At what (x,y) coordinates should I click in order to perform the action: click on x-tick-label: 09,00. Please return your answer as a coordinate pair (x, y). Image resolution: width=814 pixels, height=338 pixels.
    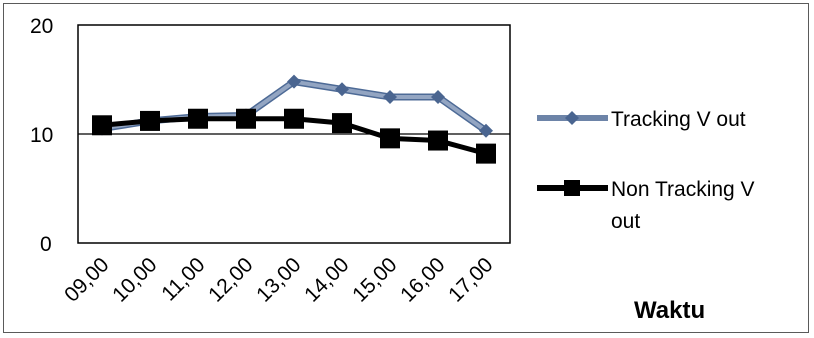
    Looking at the image, I should click on (86, 279).